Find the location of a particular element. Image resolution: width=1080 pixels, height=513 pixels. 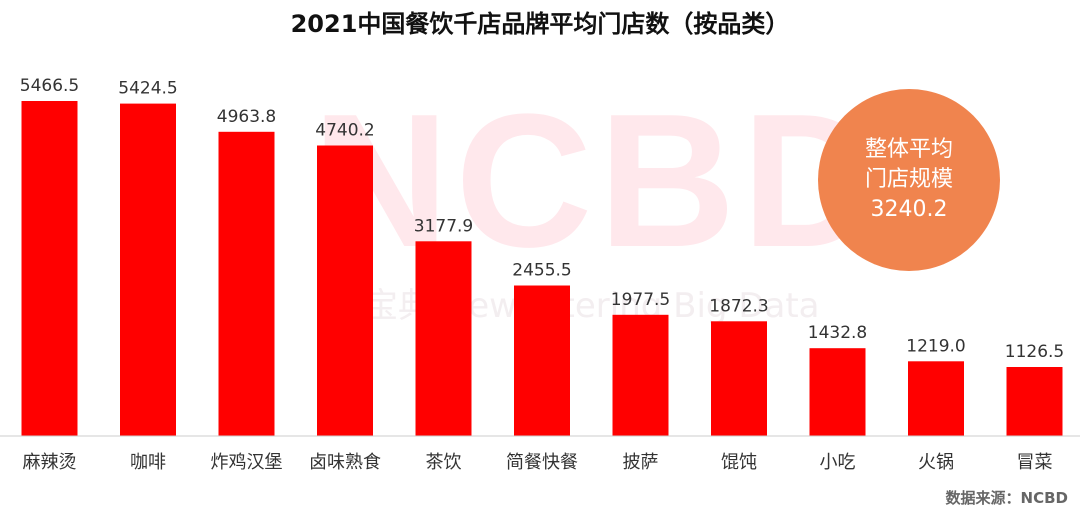

data-label-10: 1126.5 is located at coordinates (1034, 352).